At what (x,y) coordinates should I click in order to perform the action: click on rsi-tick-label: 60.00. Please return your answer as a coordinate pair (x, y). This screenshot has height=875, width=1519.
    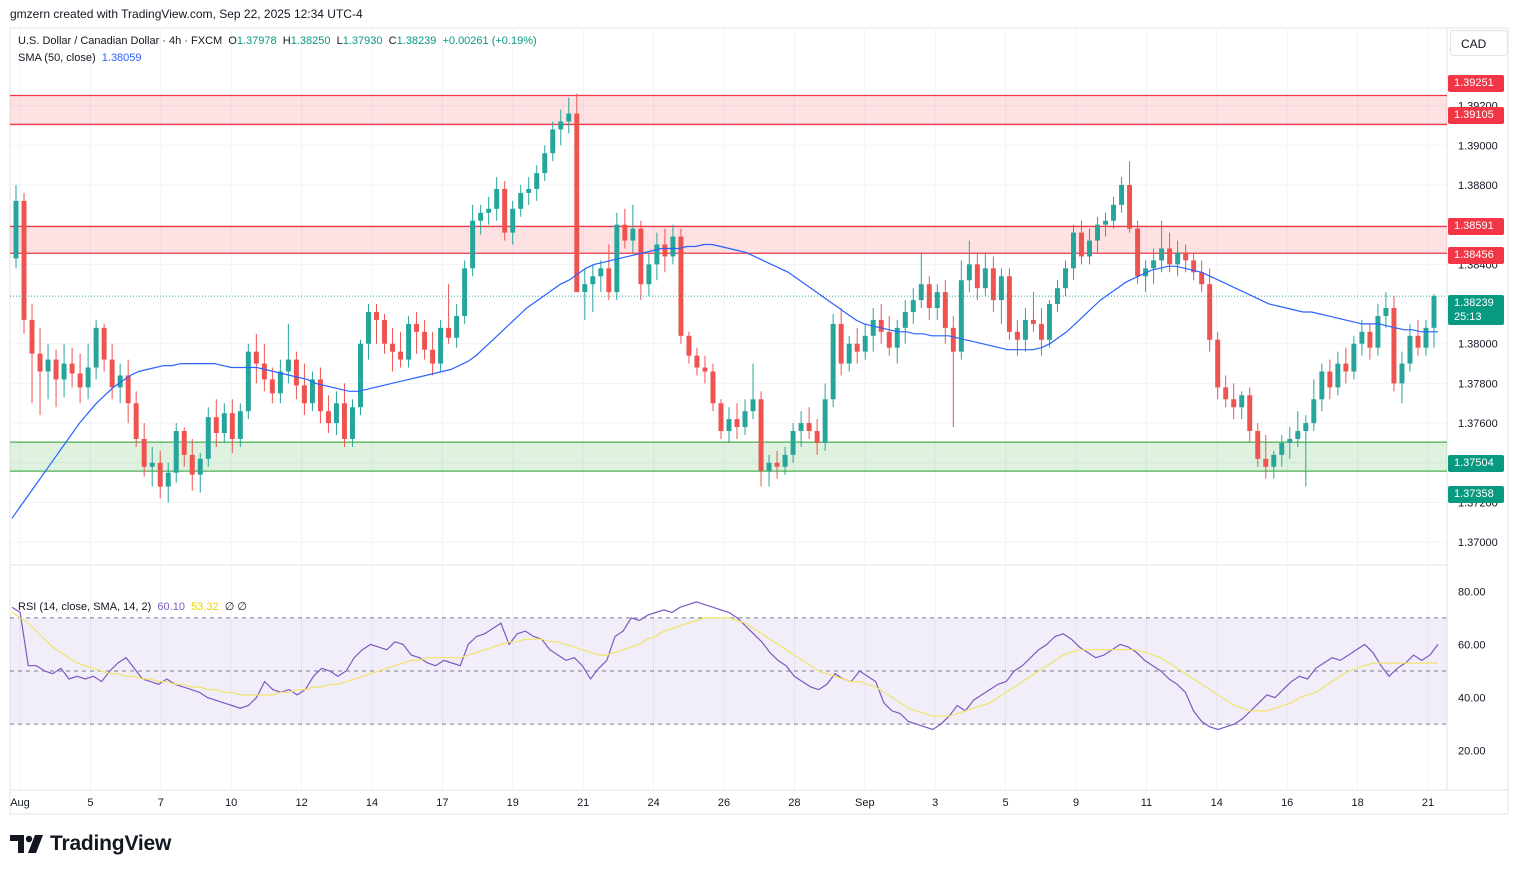
    Looking at the image, I should click on (1472, 645).